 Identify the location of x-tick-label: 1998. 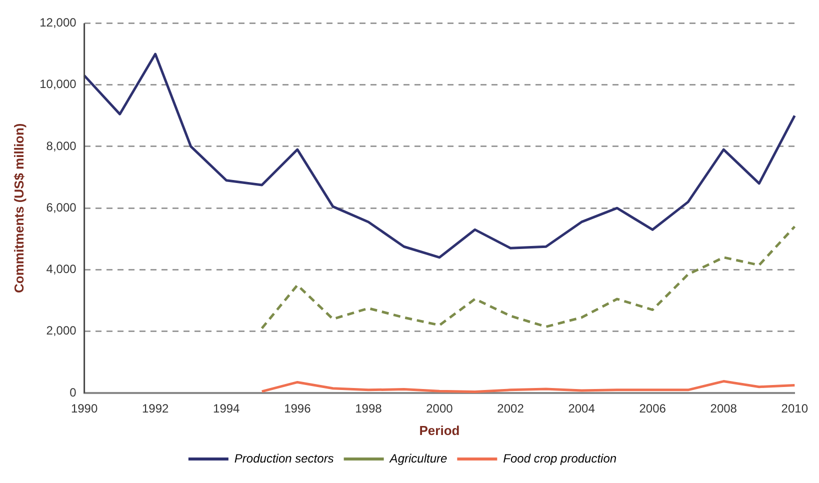
(368, 409).